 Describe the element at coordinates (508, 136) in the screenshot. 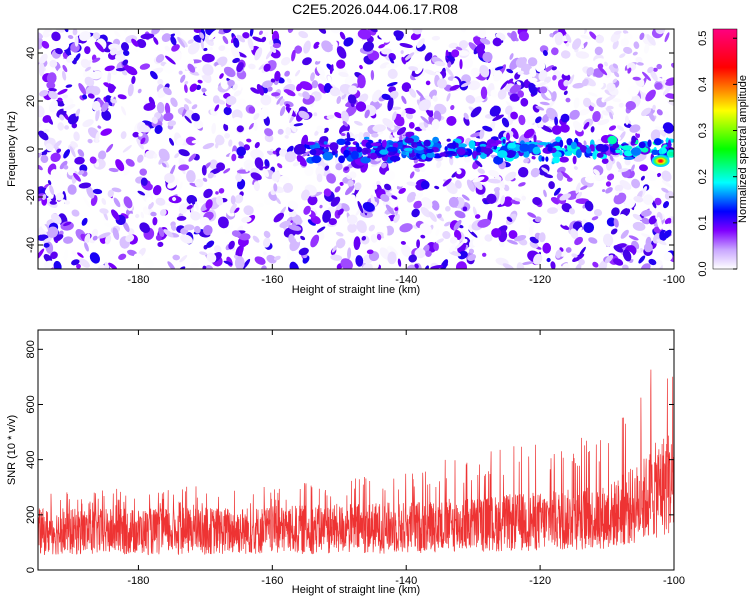

I see `heatmap-cell-2062` at that location.